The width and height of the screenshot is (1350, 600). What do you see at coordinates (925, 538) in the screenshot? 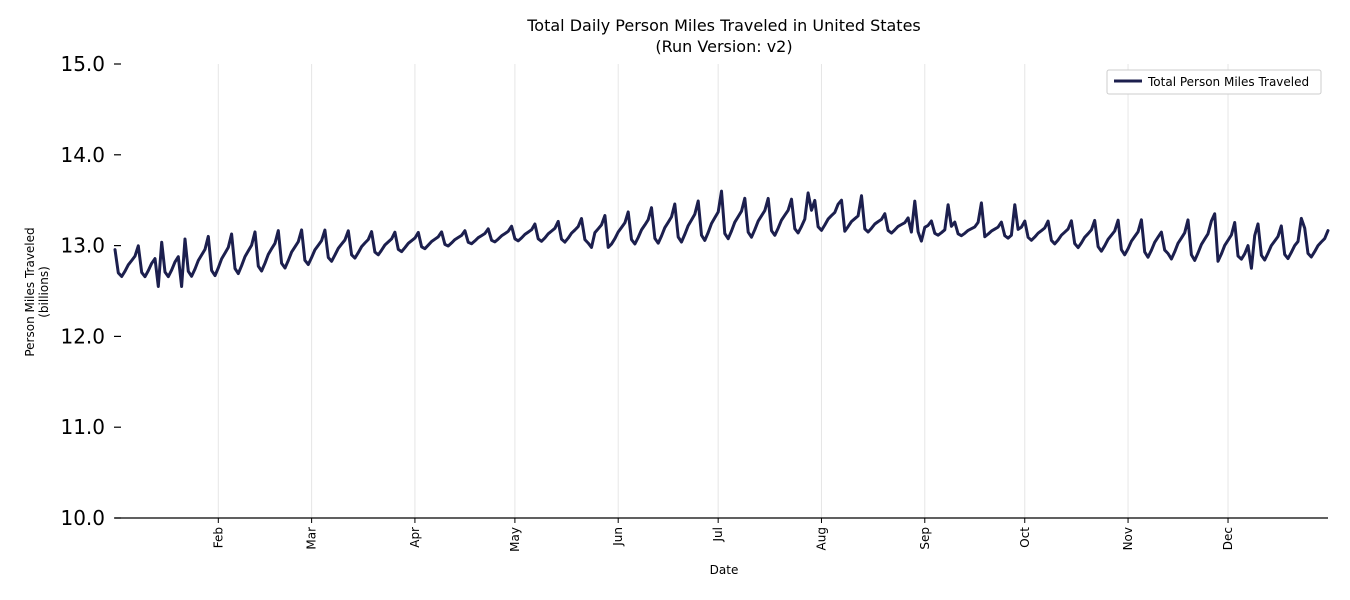
I see `x-tick-label: Sep` at bounding box center [925, 538].